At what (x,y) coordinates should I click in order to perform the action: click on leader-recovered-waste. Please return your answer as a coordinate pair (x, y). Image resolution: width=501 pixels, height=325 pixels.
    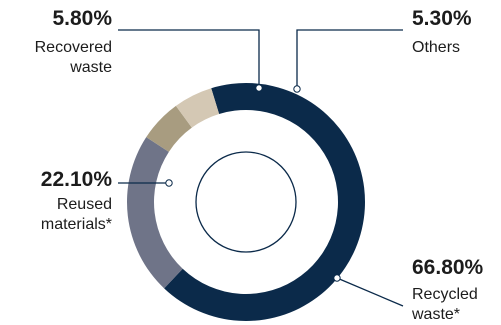
    Looking at the image, I should click on (189, 58).